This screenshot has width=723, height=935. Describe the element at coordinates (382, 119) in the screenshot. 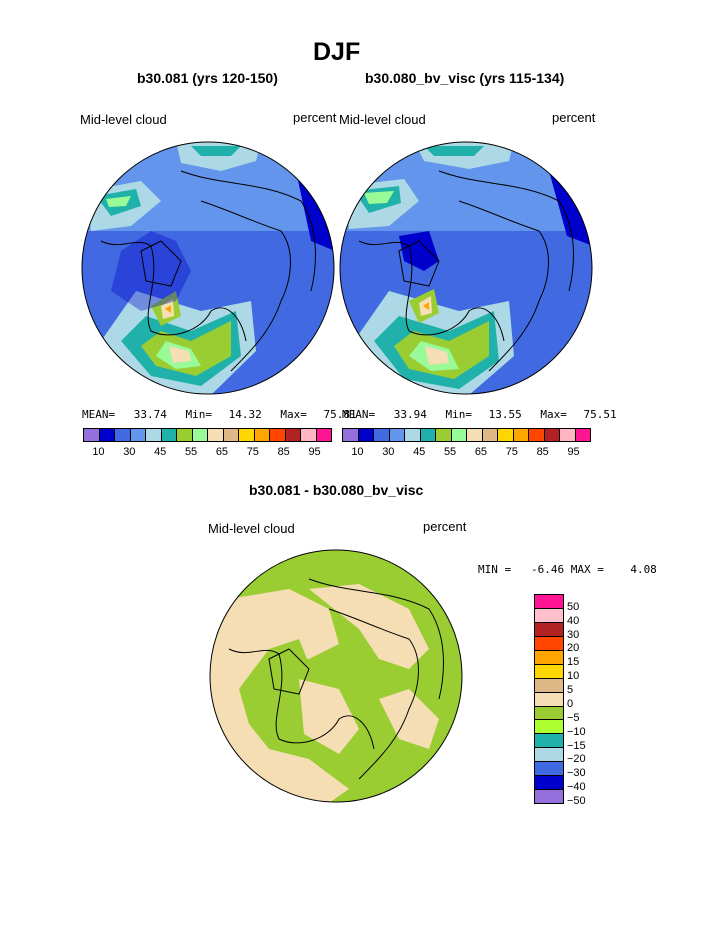

I see `right-field-label: Mid-level cloud` at that location.